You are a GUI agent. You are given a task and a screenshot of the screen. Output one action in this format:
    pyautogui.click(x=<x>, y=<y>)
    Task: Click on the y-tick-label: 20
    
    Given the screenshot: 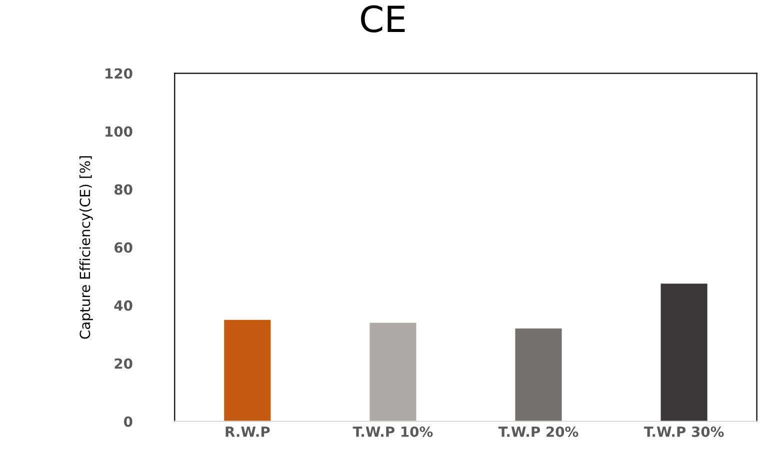 What is the action you would take?
    pyautogui.click(x=123, y=363)
    